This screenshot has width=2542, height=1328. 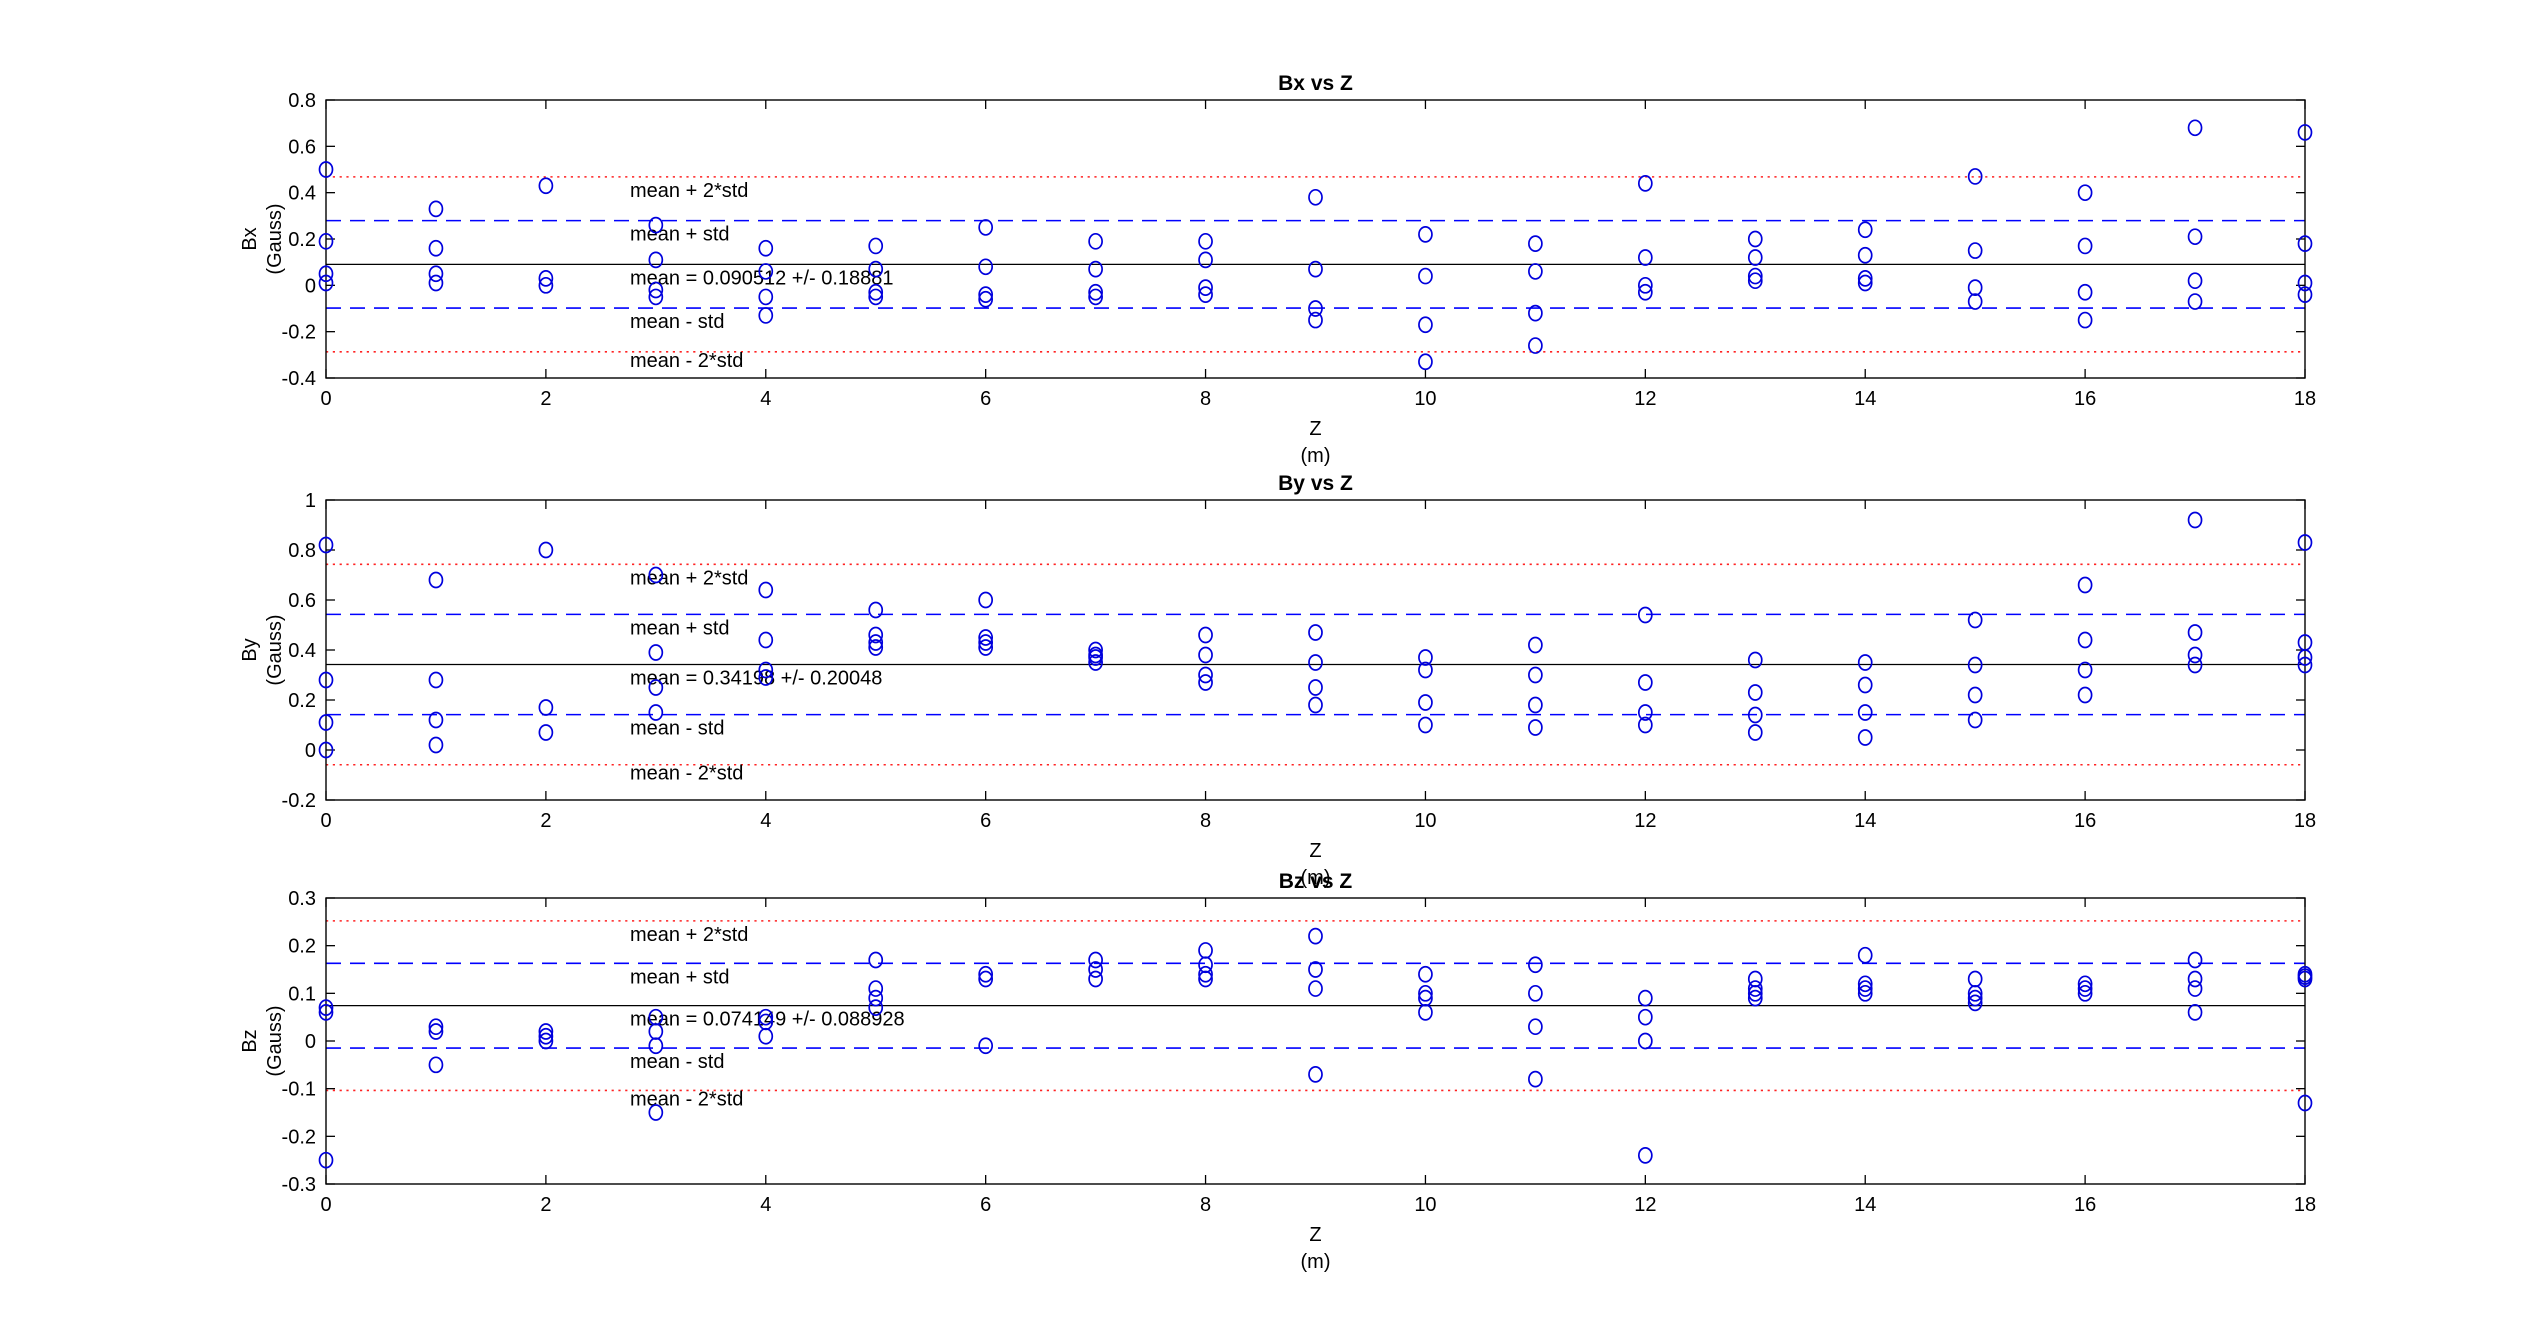 What do you see at coordinates (765, 1205) in the screenshot?
I see `x-tick-label: 4` at bounding box center [765, 1205].